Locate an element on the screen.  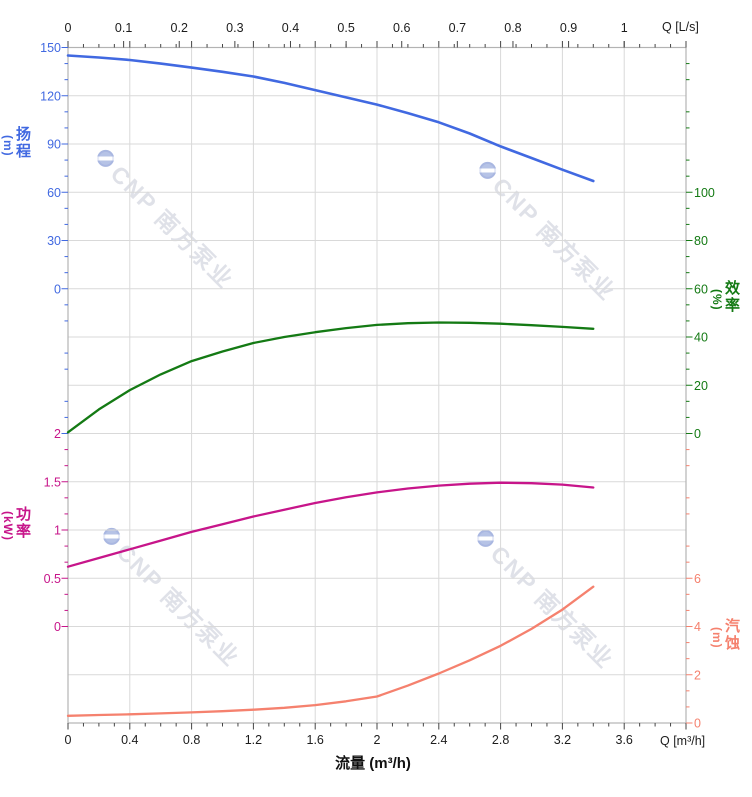
svg-text: 30 is located at coordinates (54, 241).